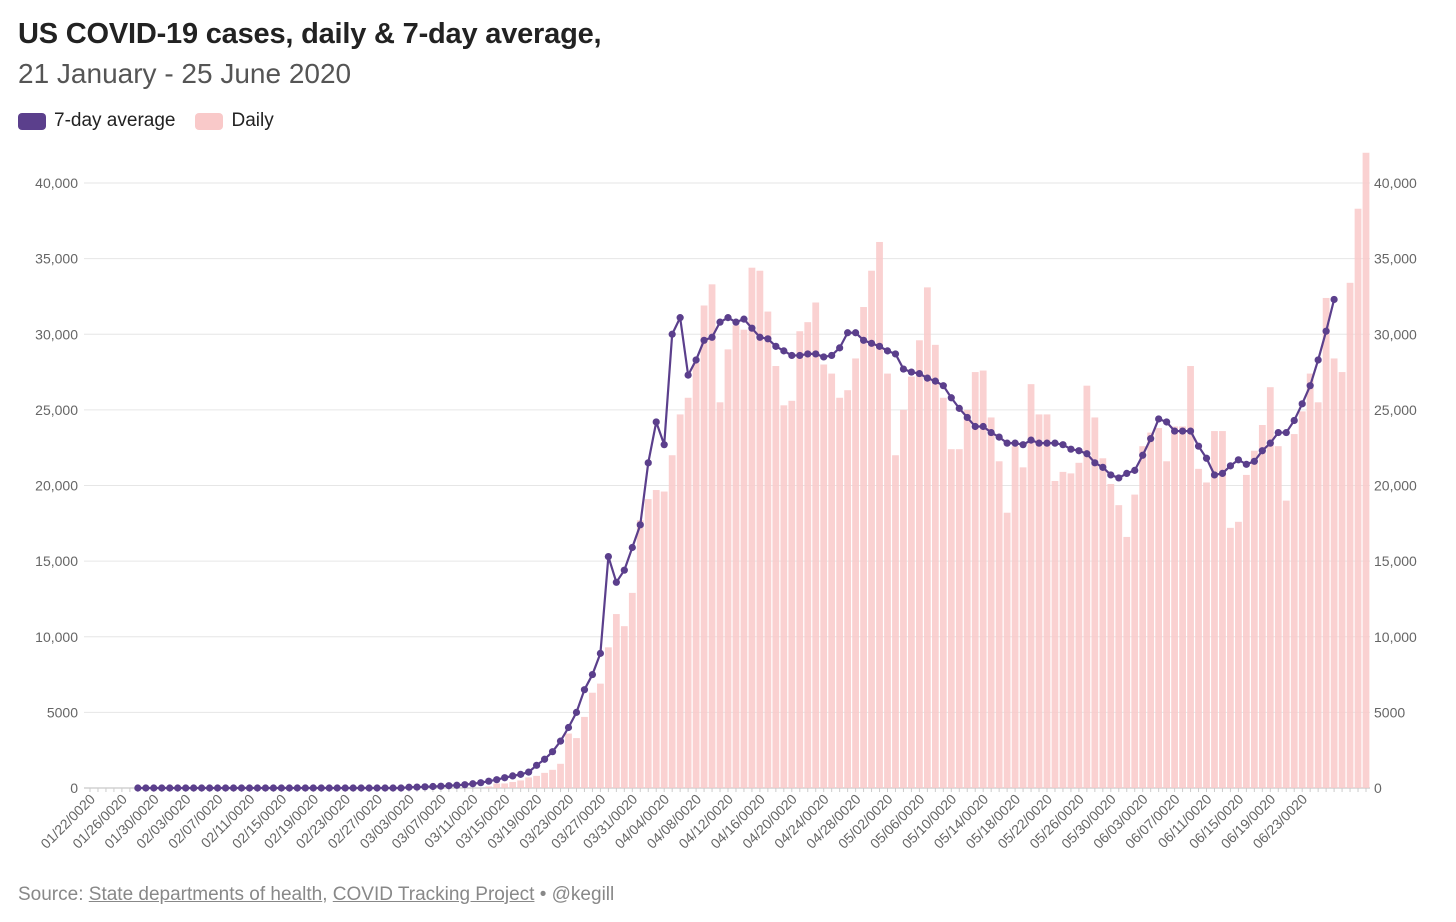  I want to click on y-tick-label-right: 25,000, so click(1395, 410).